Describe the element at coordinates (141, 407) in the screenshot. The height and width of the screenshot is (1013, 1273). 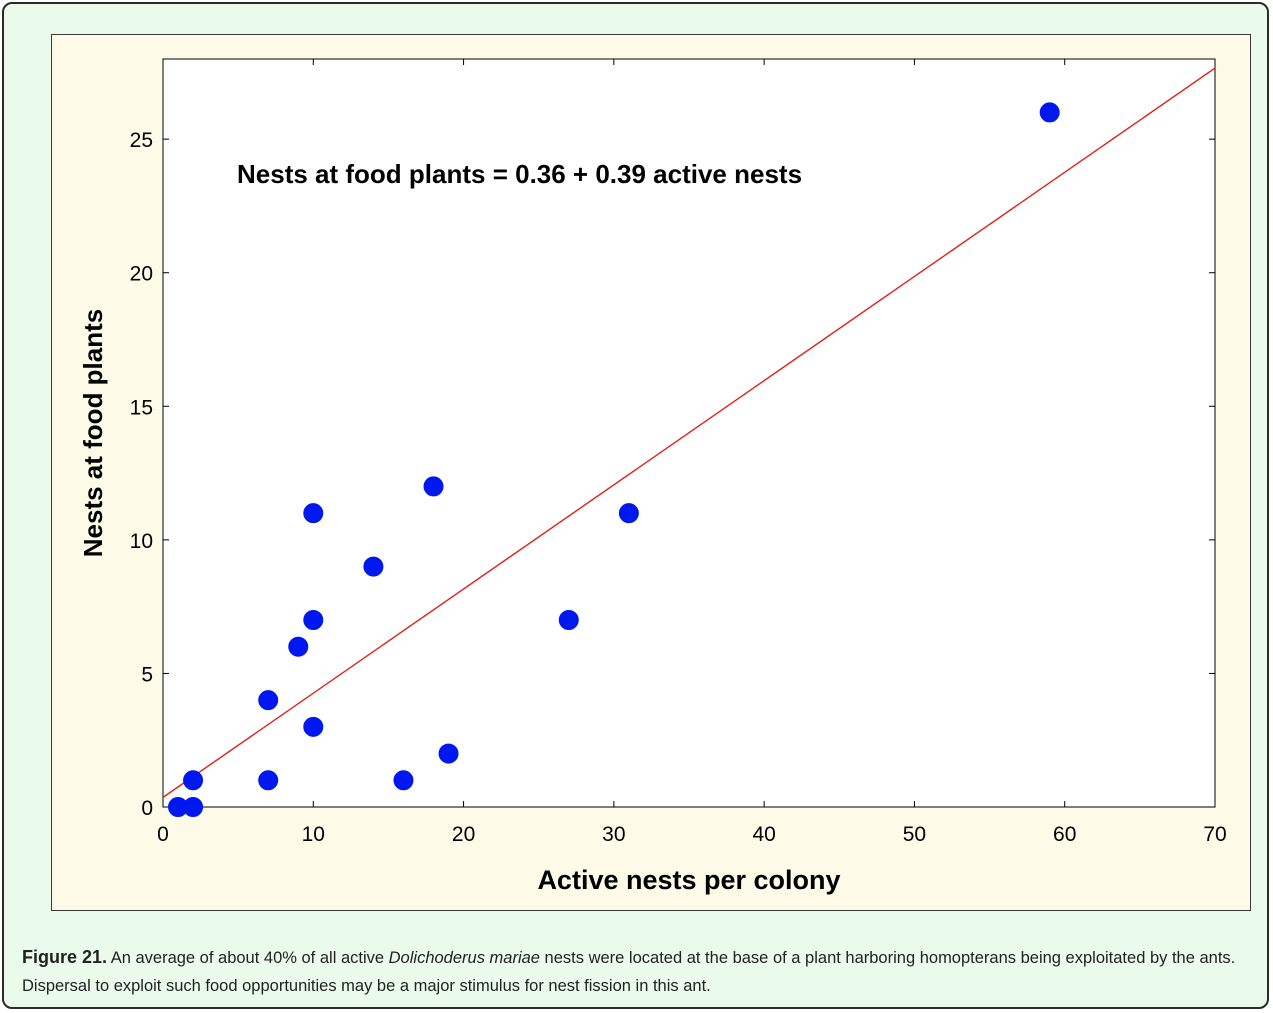
I see `y-tick-label: 15` at that location.